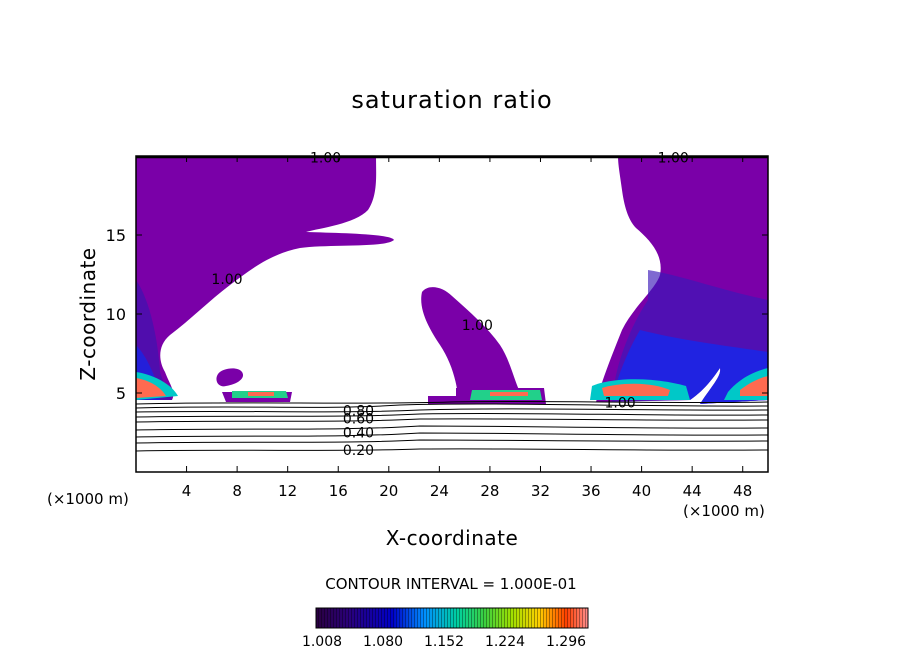  Describe the element at coordinates (452, 426) in the screenshot. I see `low-level-contours` at that location.